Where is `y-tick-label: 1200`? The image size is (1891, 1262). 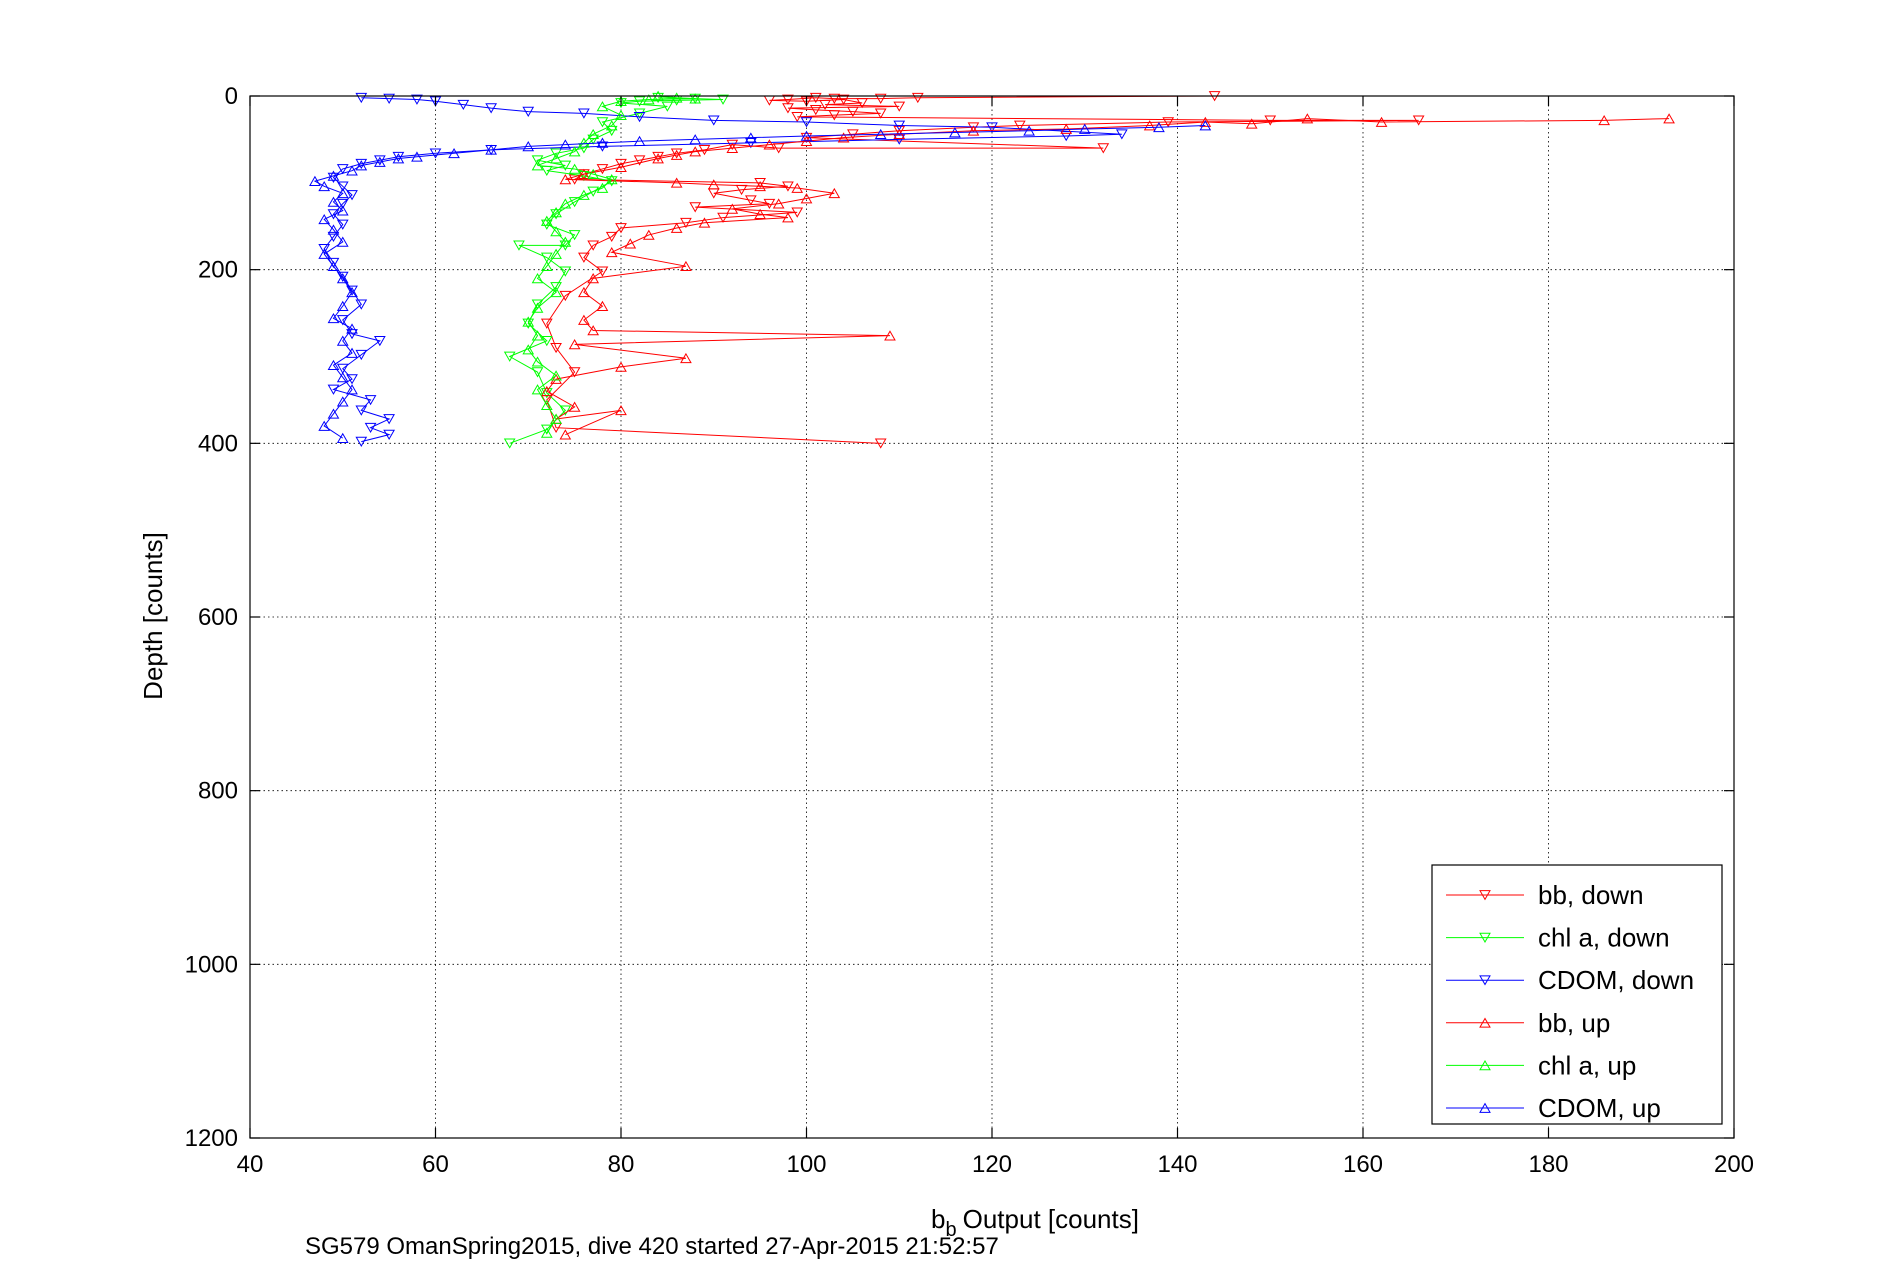 y-tick-label: 1200 is located at coordinates (211, 1138).